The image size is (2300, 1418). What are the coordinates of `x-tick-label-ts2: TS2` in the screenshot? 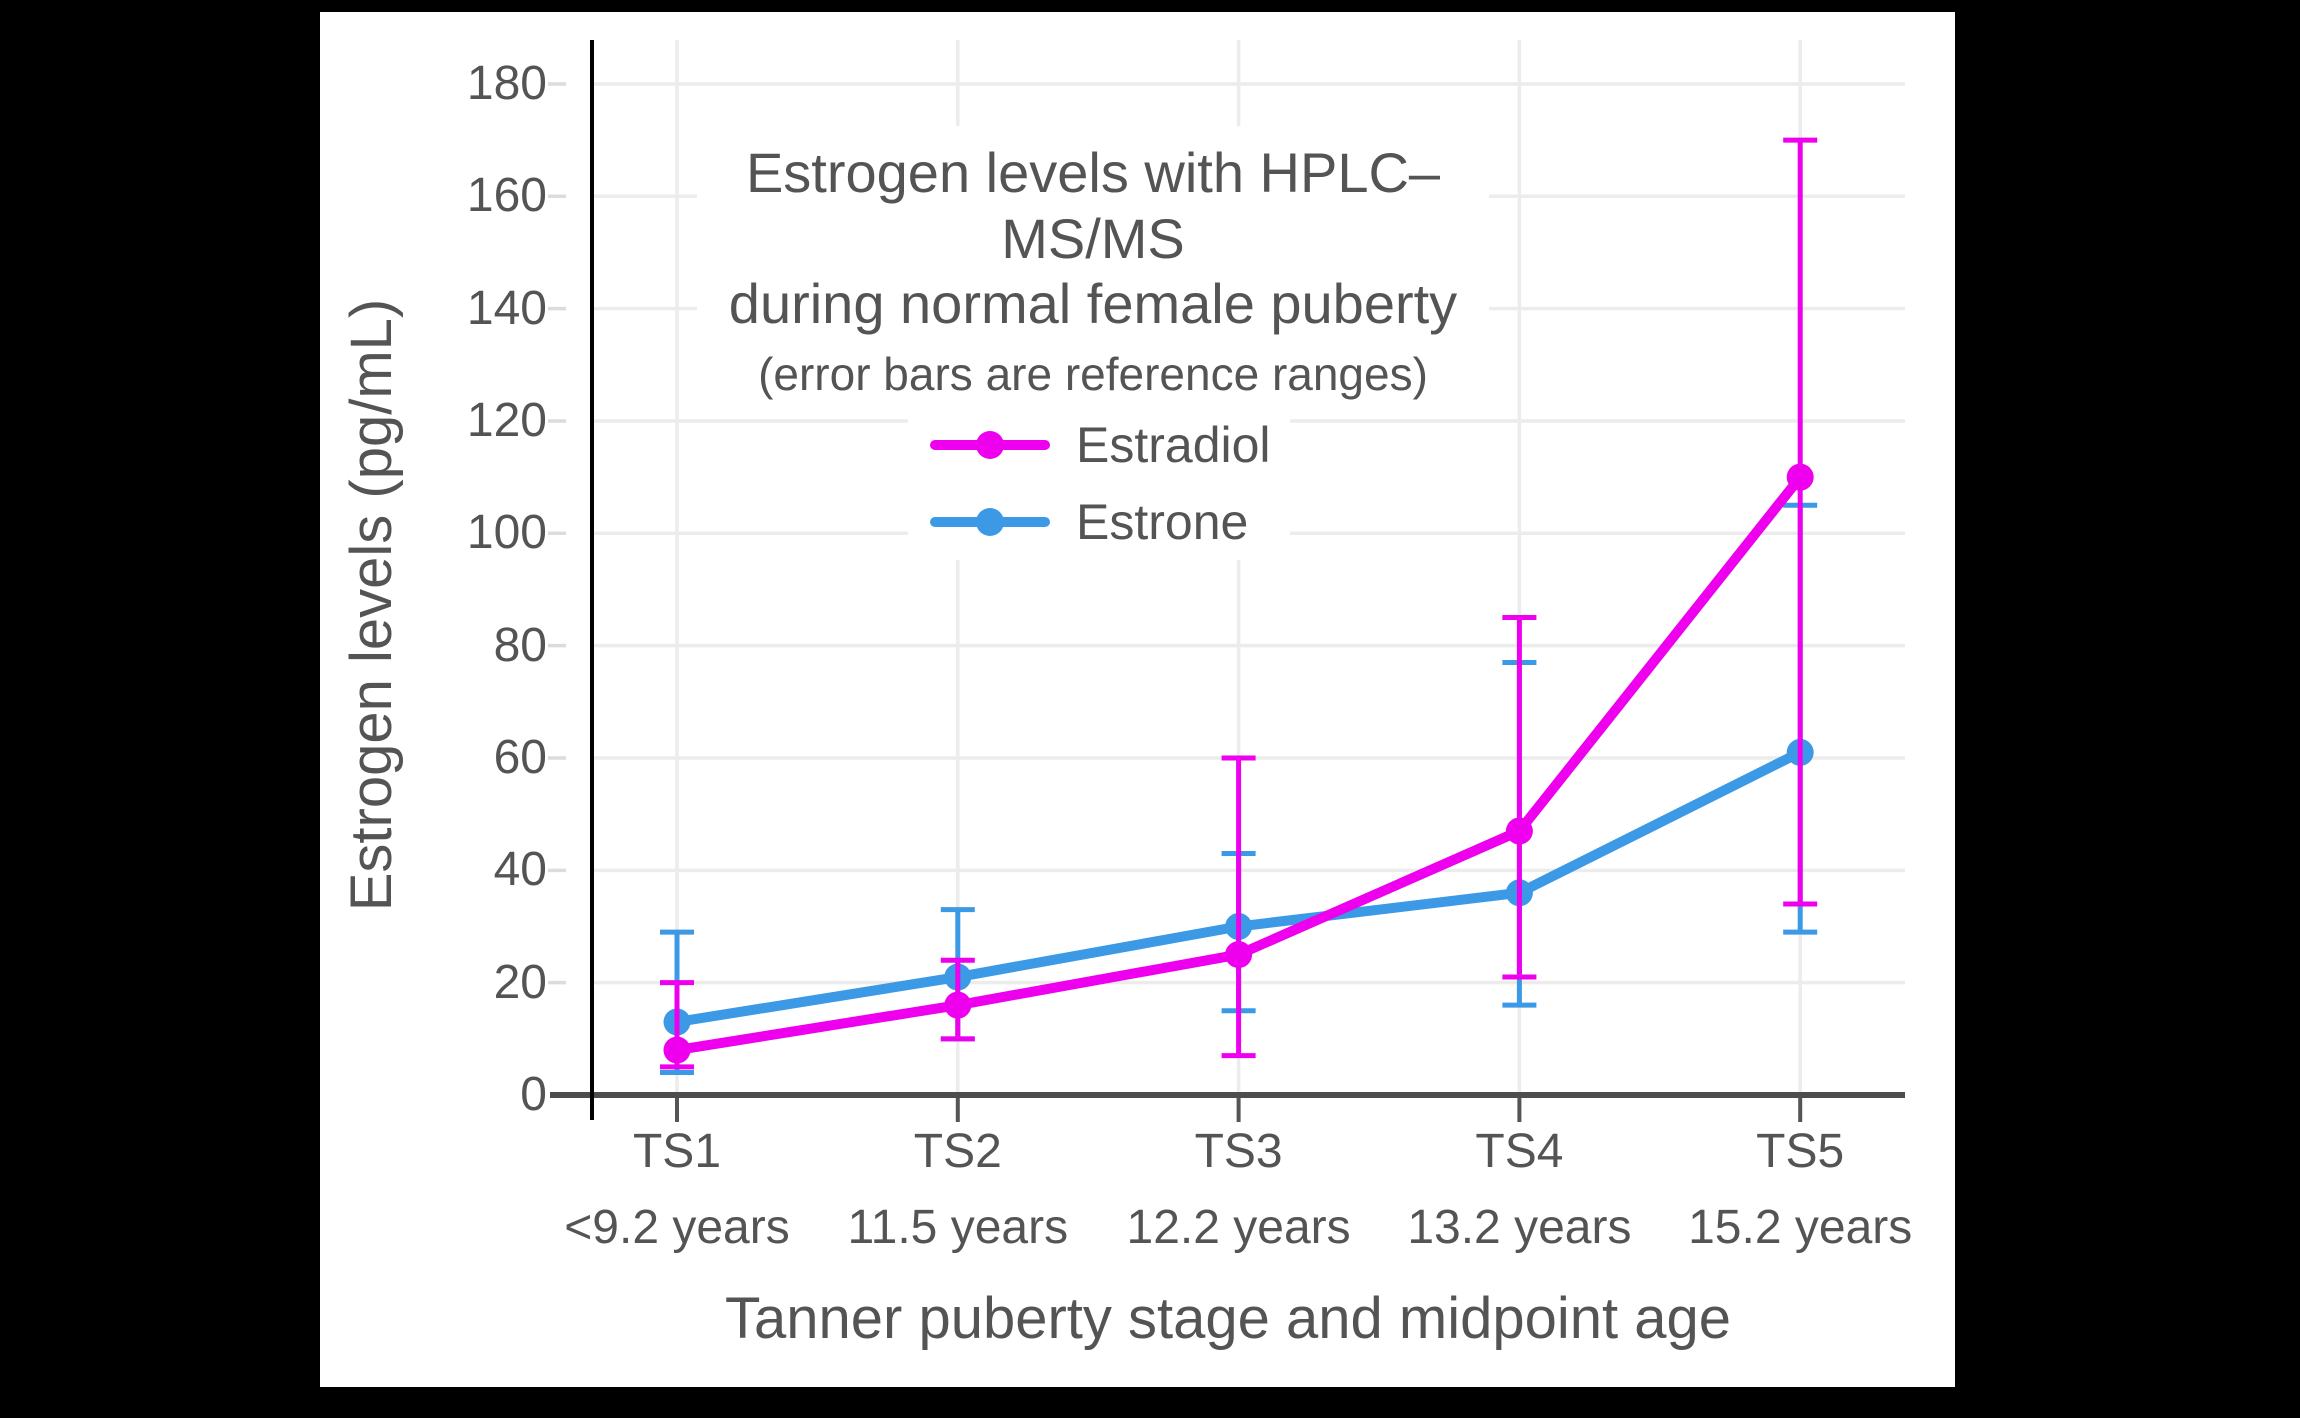 It's located at (957, 1151).